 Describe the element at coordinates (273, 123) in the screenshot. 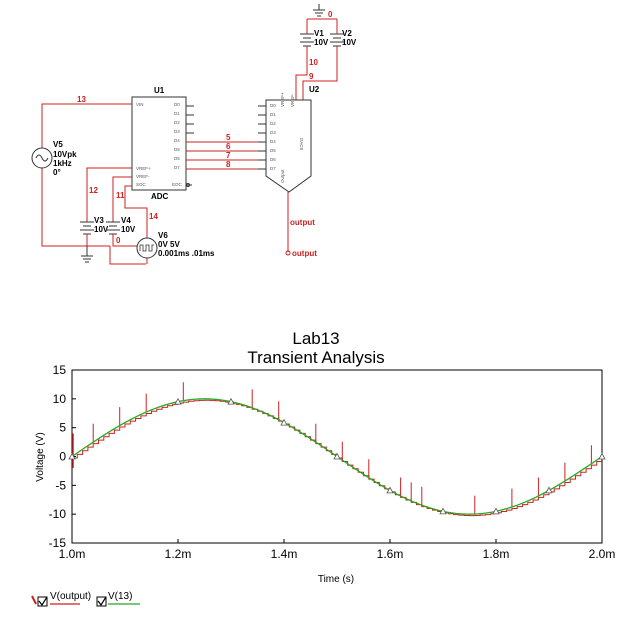

I see `u2-pin-d2: D2` at that location.